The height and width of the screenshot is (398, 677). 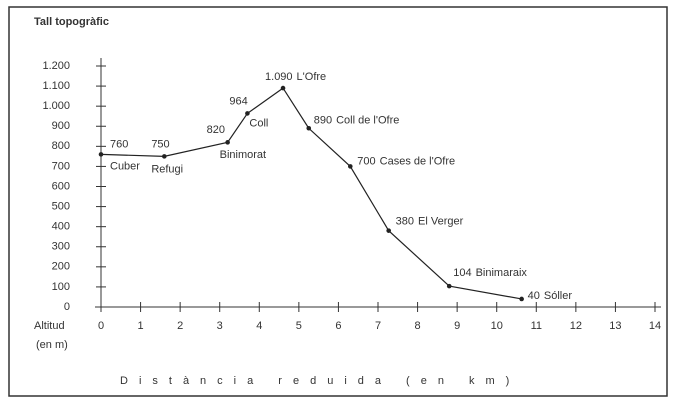 What do you see at coordinates (101, 326) in the screenshot?
I see `x-tick-label: 0` at bounding box center [101, 326].